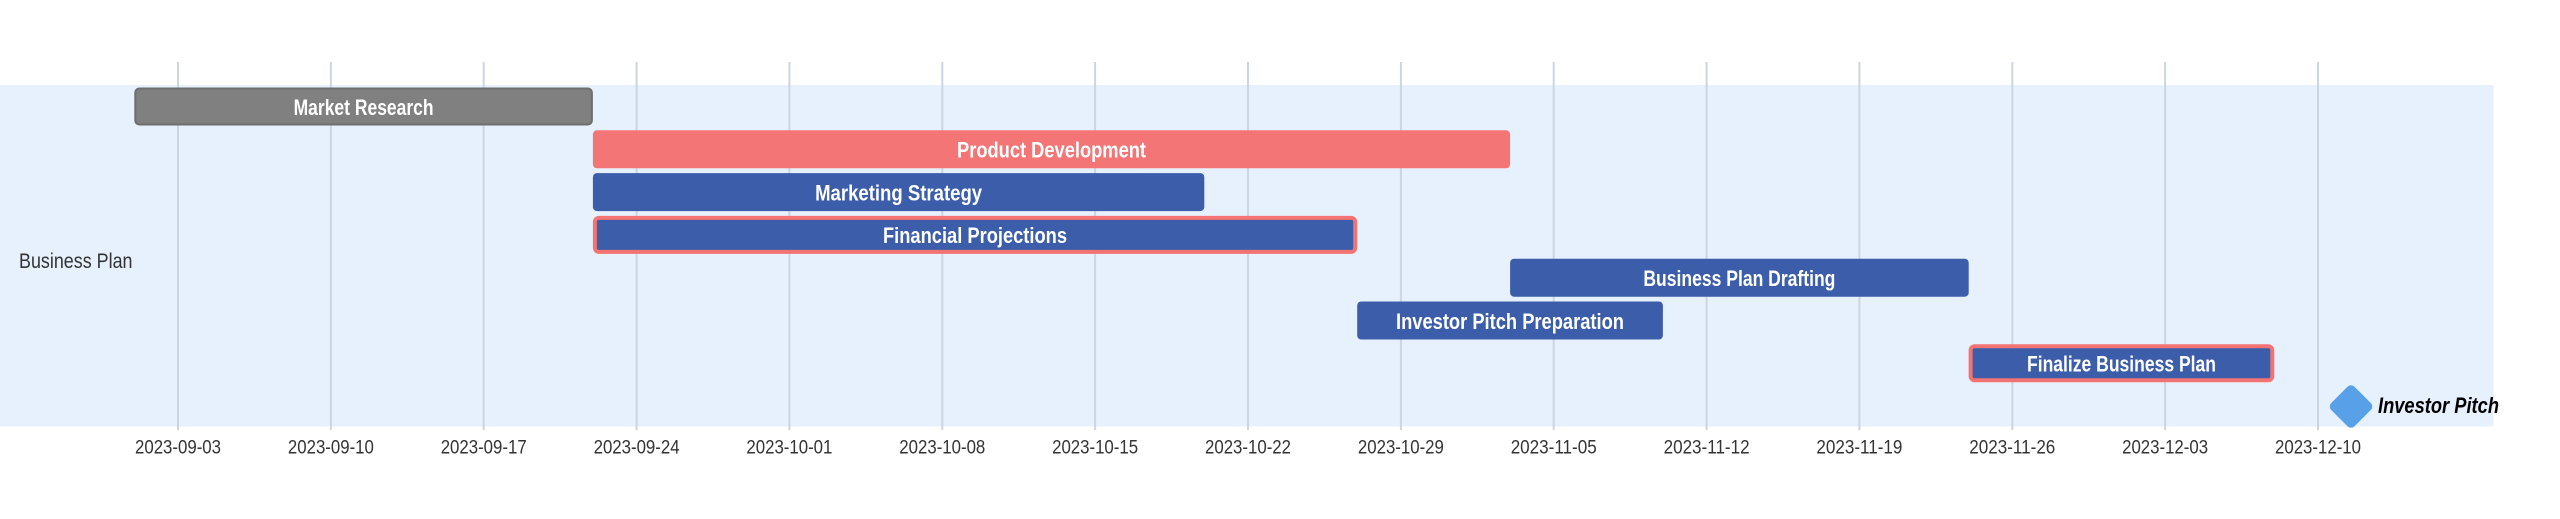 This screenshot has height=519, width=2560. What do you see at coordinates (2165, 448) in the screenshot?
I see `svg-text: 2023-12-03` at bounding box center [2165, 448].